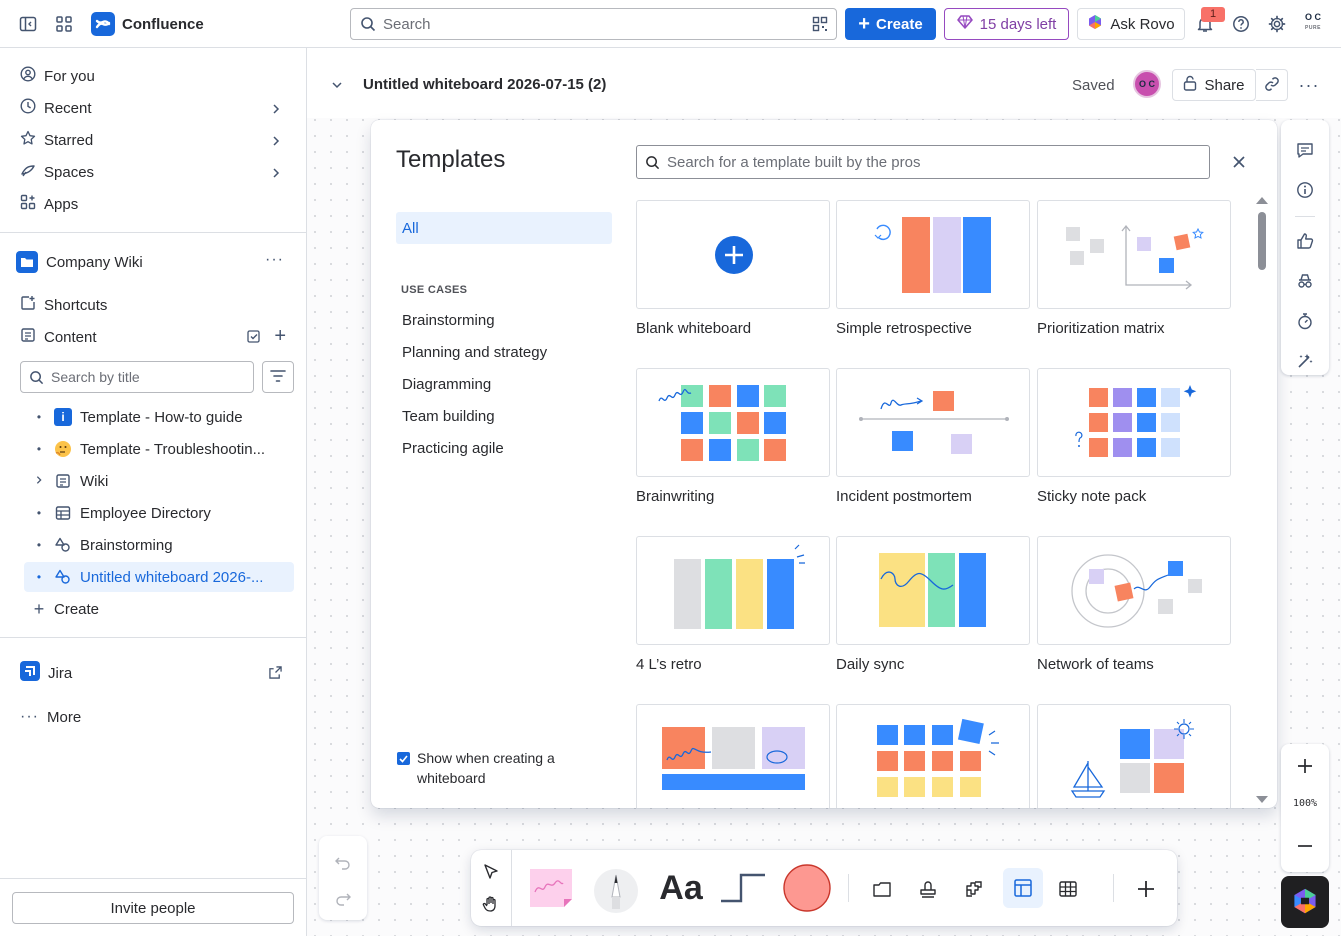 This screenshot has width=1341, height=936. What do you see at coordinates (1068, 889) in the screenshot?
I see `table-grid-icon` at bounding box center [1068, 889].